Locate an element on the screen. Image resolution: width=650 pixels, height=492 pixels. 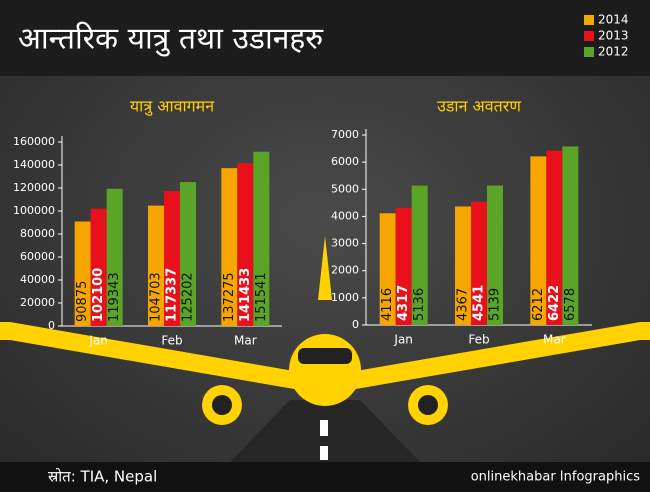
value-label: 137275 is located at coordinates (229, 297).